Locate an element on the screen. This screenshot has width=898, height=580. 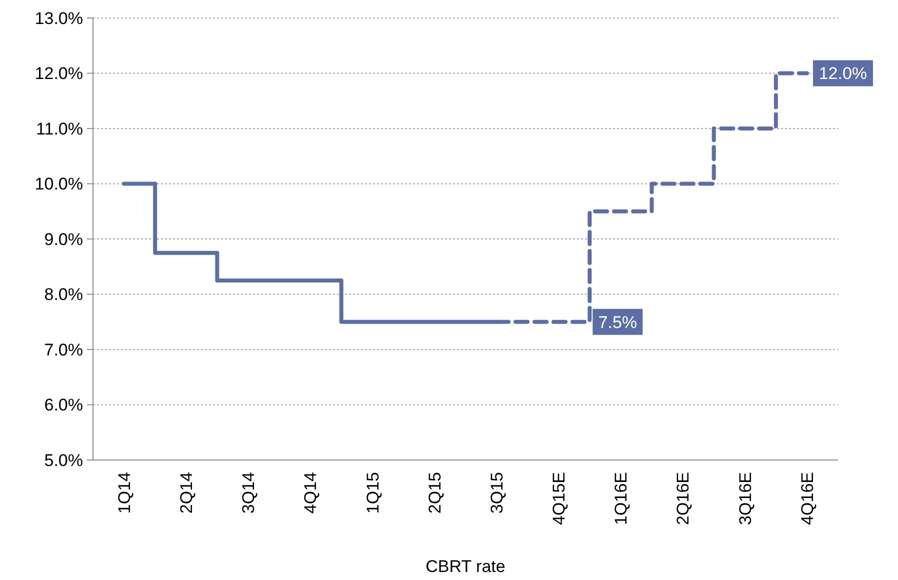
x-tick-label: 1Q14 is located at coordinates (124, 493).